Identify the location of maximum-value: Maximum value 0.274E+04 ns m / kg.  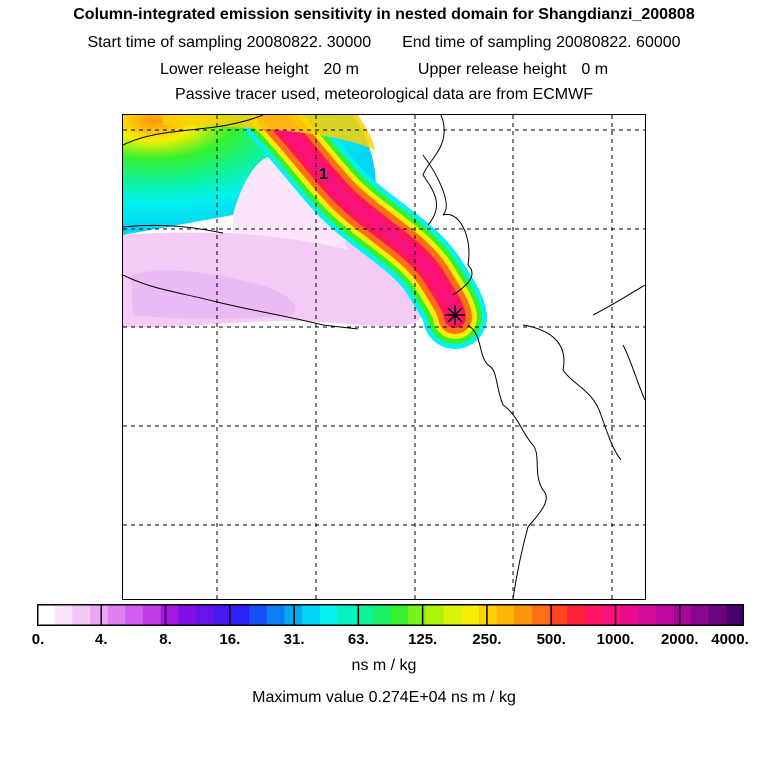
(384, 698).